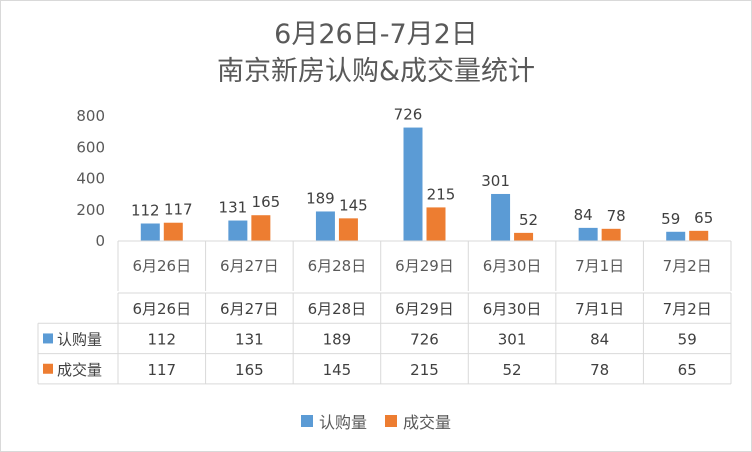 The height and width of the screenshot is (452, 752). I want to click on table-cell-s1-4: 726, so click(424, 339).